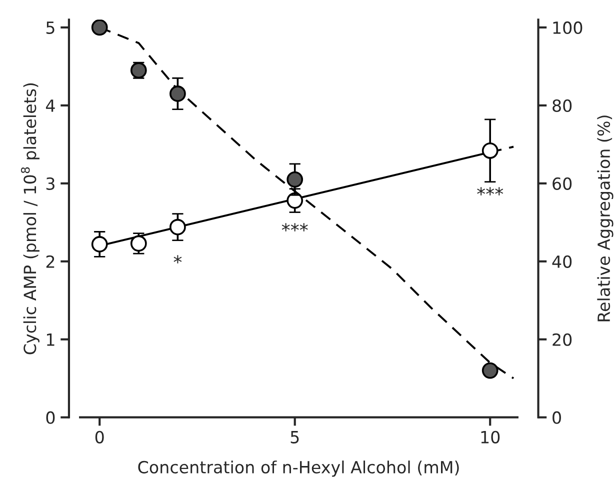  I want to click on x-tick-label: 10, so click(490, 437).